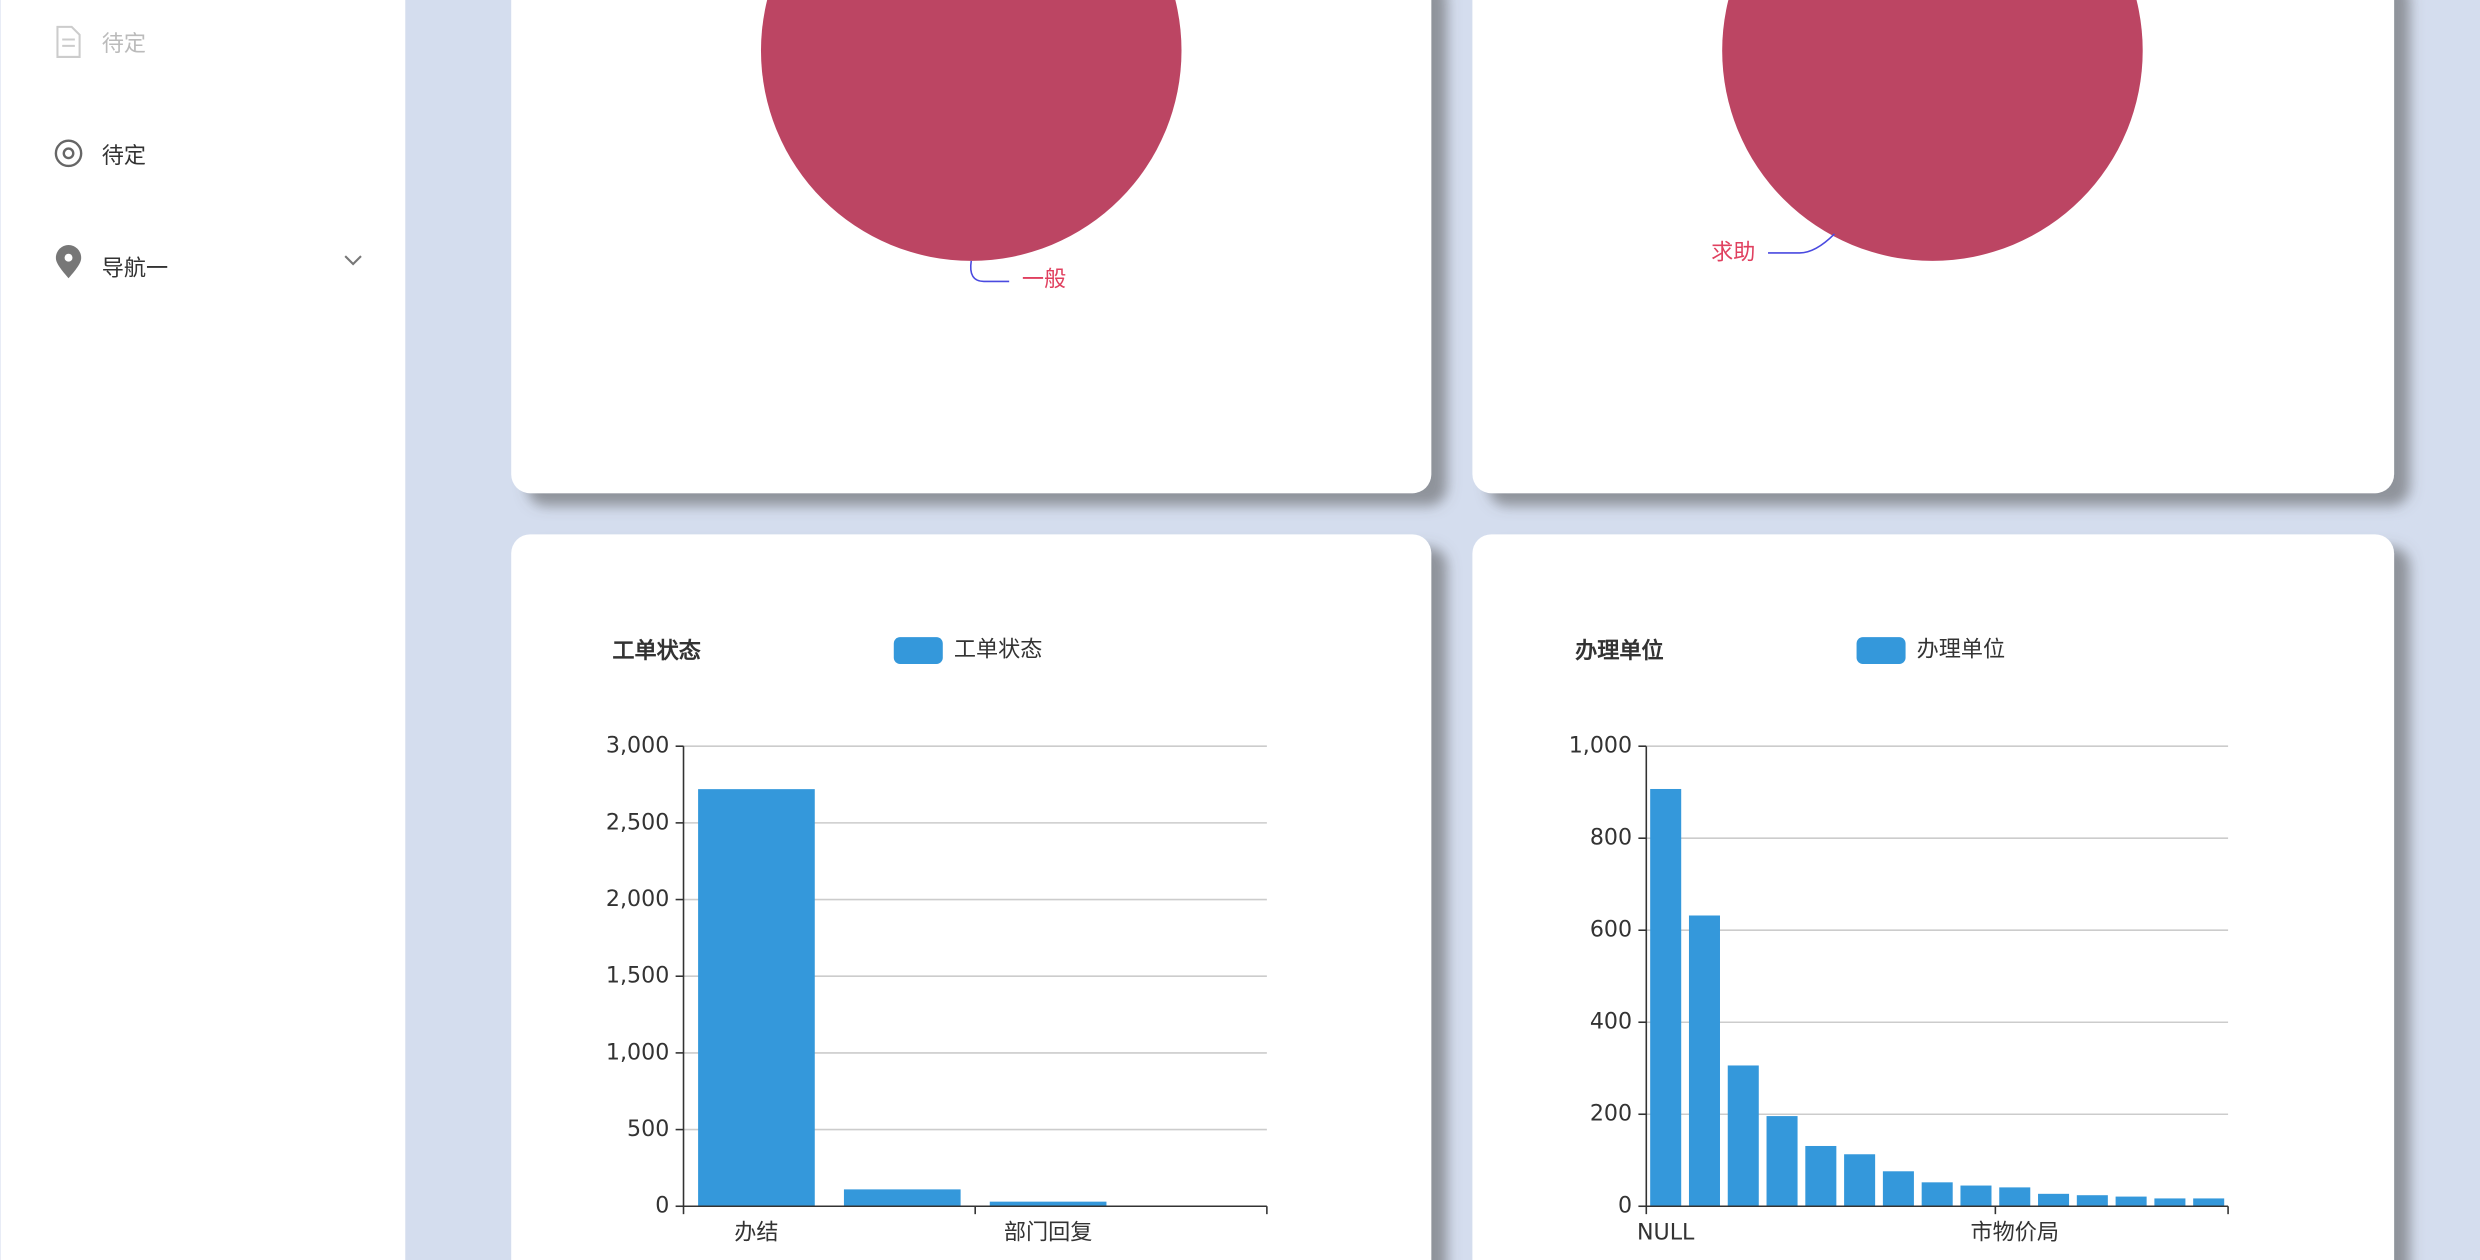 This screenshot has height=1260, width=2480. I want to click on legend-label: 工单状态, so click(998, 649).